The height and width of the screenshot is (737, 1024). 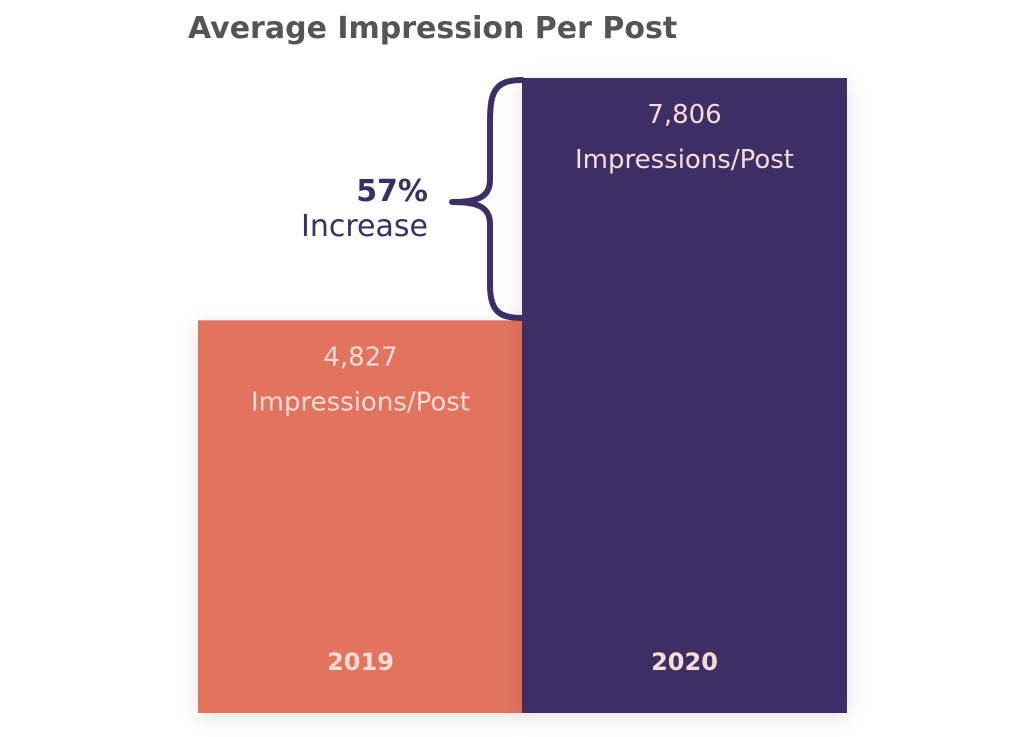 I want to click on bar-unit-label-2019: Impressions/Post, so click(x=360, y=402).